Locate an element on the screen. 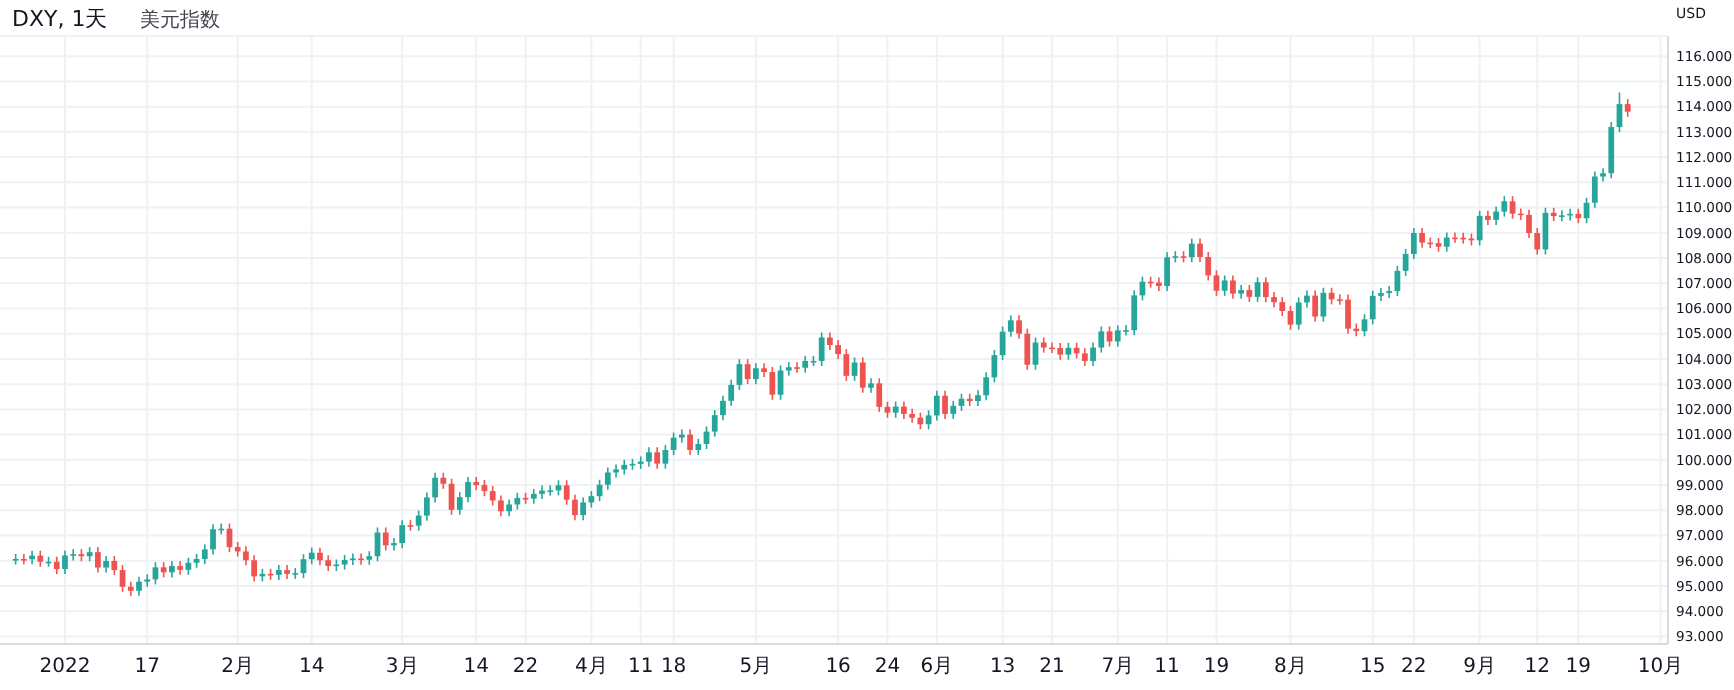 Image resolution: width=1734 pixels, height=690 pixels. chart-title: DXY, 1天 is located at coordinates (60, 19).